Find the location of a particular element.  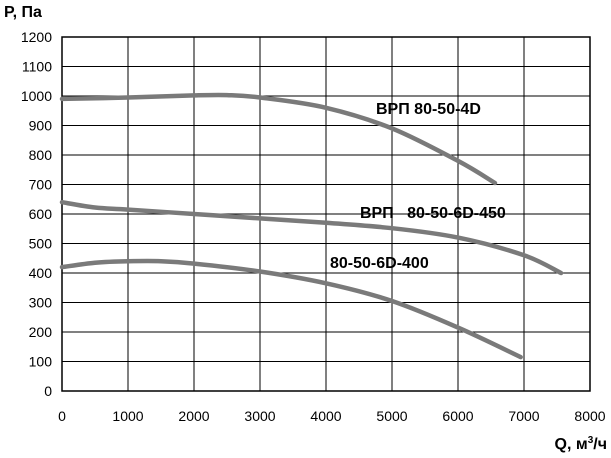

series-label-vrp-80-50-4d: ВРП 80-50-4D is located at coordinates (428, 109).